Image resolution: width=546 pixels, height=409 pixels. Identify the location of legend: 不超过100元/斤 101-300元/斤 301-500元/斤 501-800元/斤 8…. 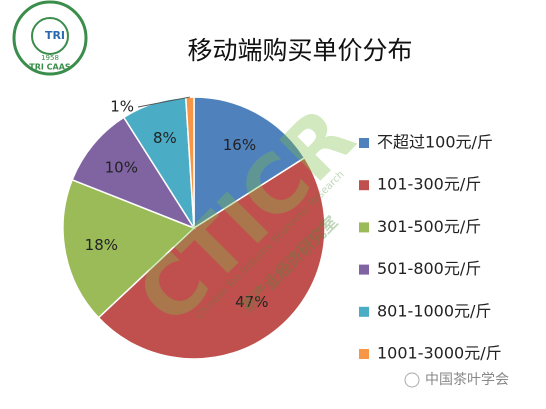
(430, 248).